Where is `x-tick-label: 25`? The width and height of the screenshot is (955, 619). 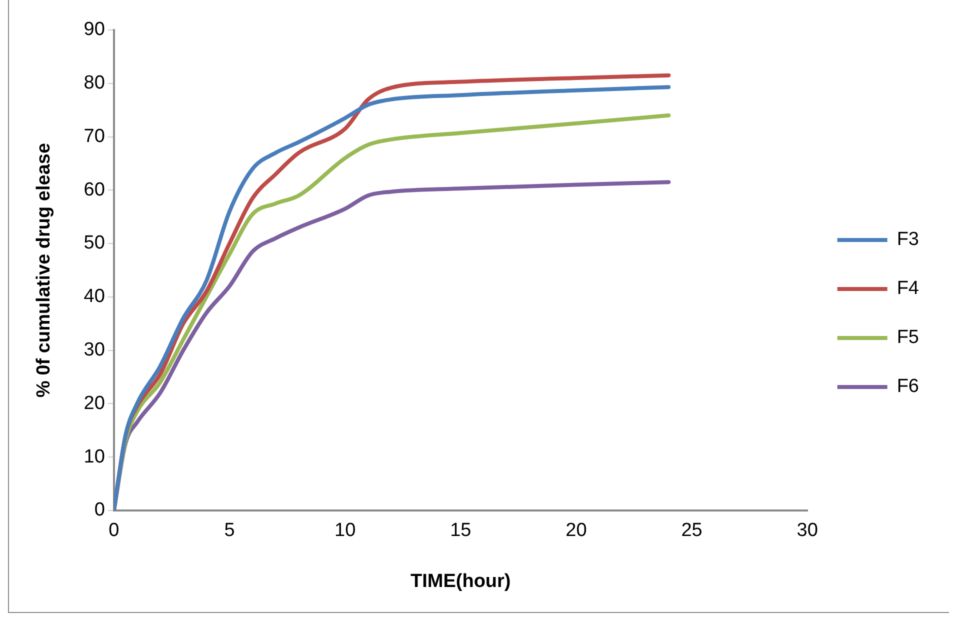 x-tick-label: 25 is located at coordinates (691, 531).